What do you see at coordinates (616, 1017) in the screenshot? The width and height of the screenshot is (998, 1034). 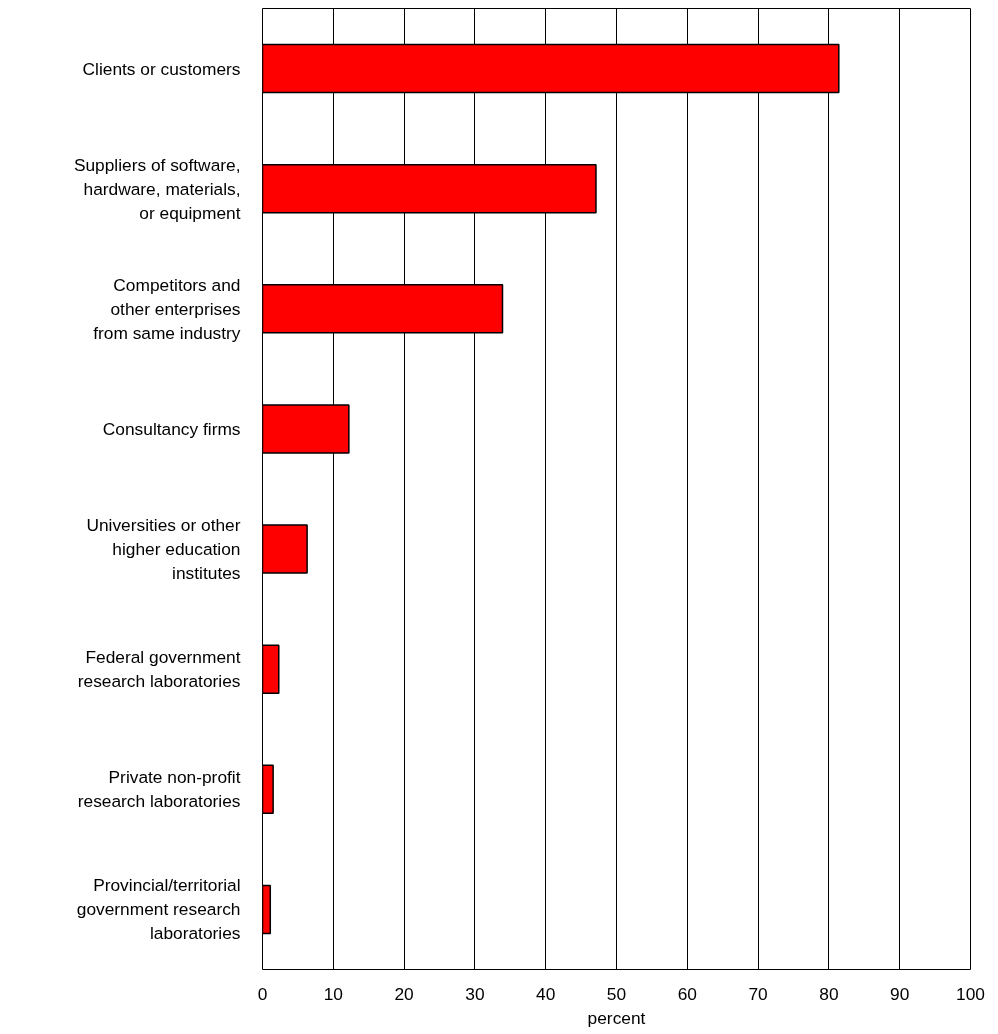 I see `x-axis-title: percent` at bounding box center [616, 1017].